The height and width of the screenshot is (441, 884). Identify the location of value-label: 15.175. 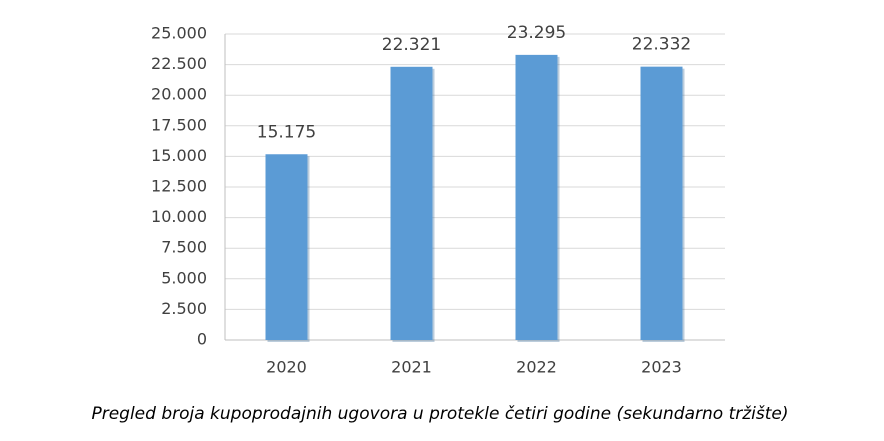
(286, 132).